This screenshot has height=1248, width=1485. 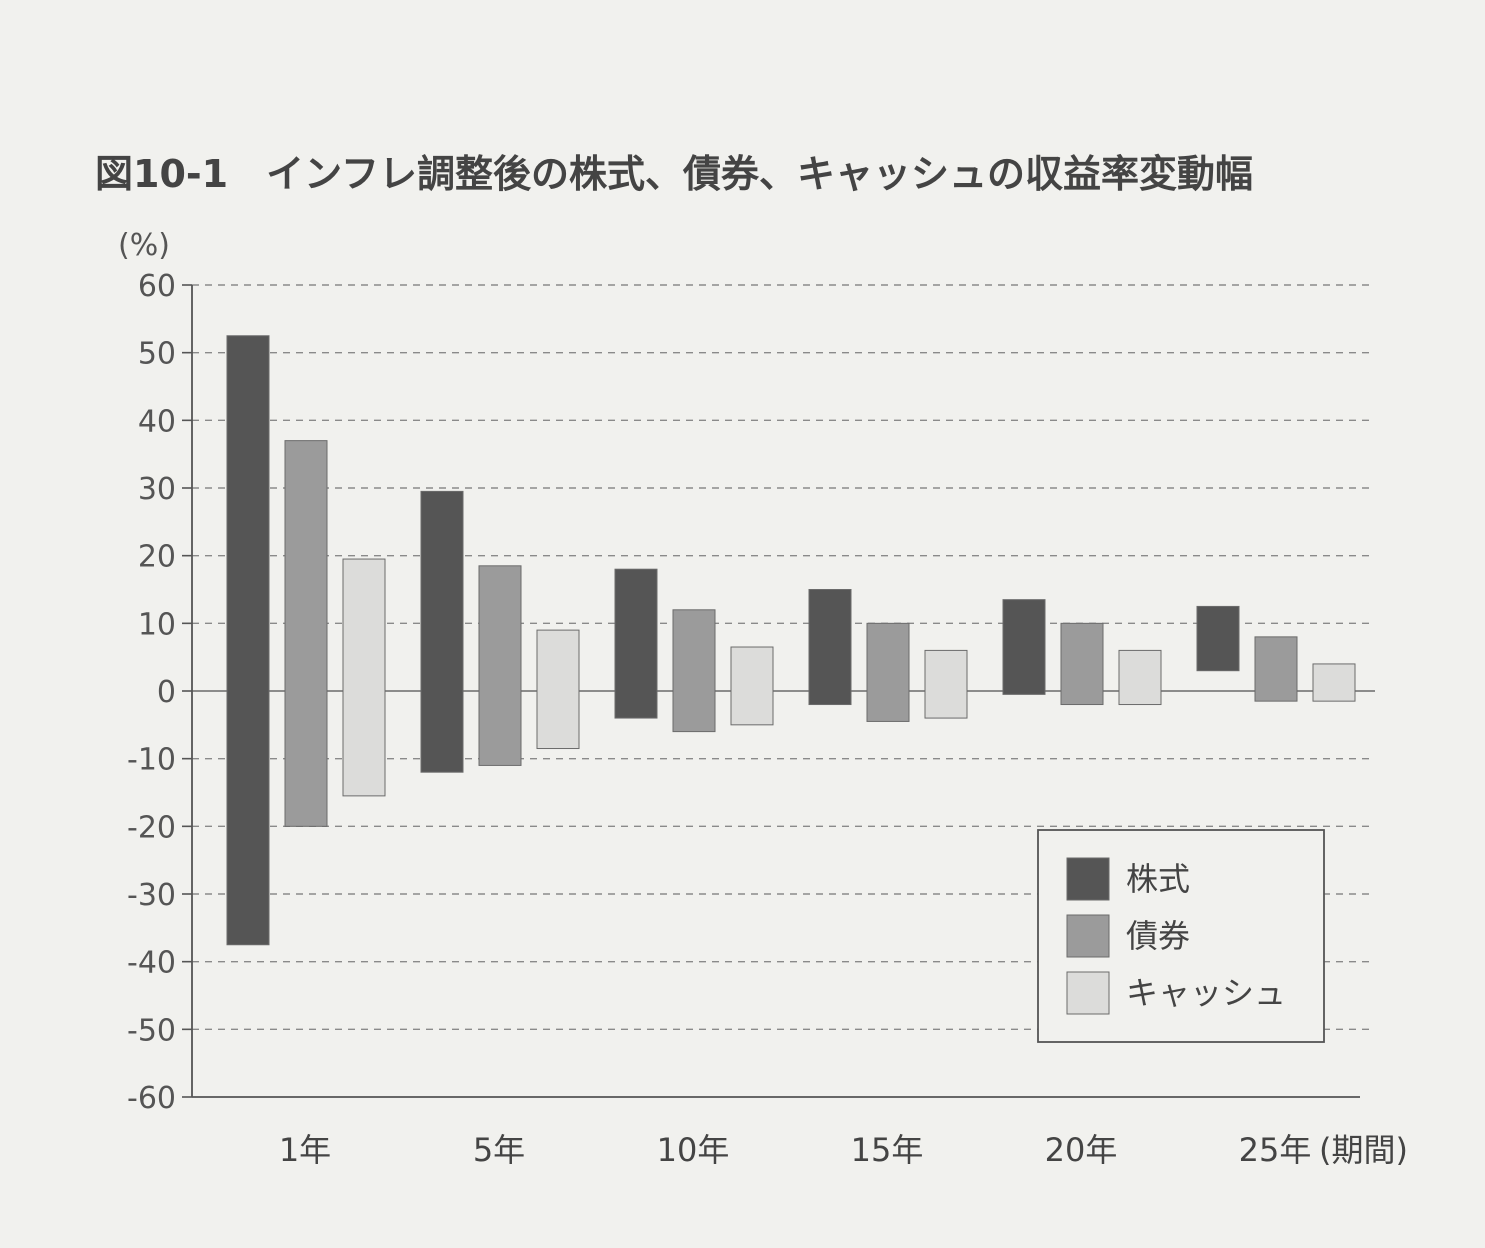 What do you see at coordinates (157, 489) in the screenshot?
I see `y-tick-label: 30` at bounding box center [157, 489].